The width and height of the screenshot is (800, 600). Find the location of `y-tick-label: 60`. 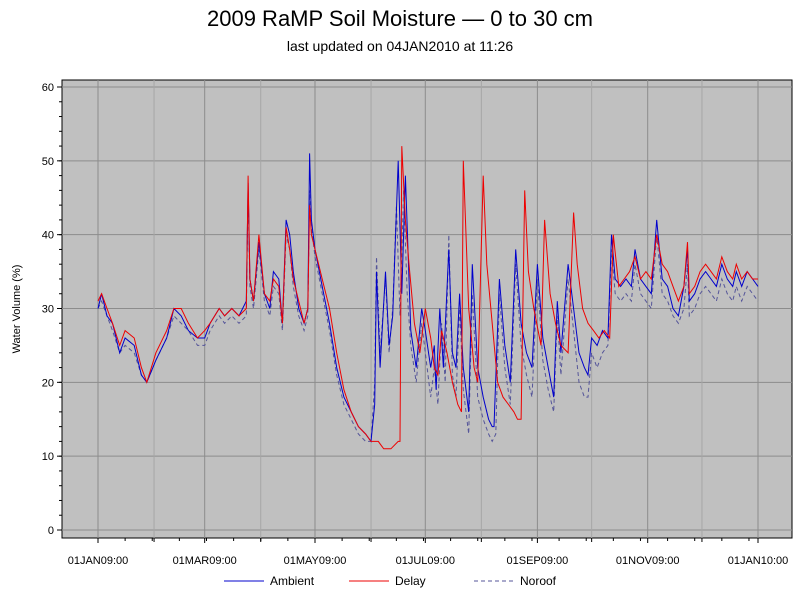

y-tick-label: 60 is located at coordinates (48, 88).